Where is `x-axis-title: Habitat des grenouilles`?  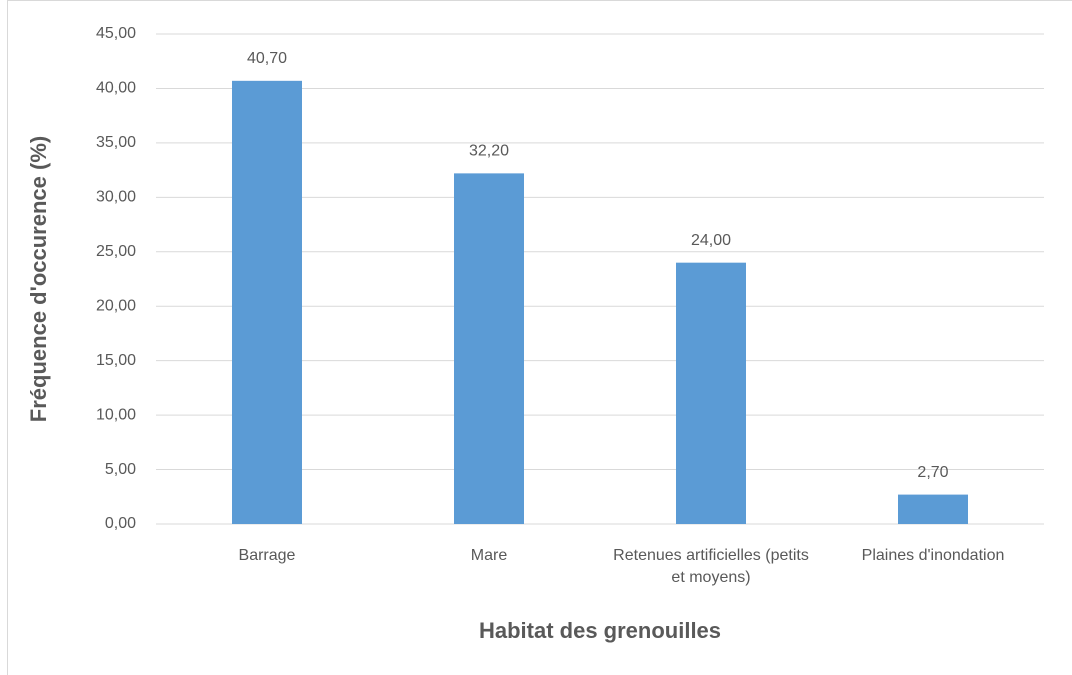
x-axis-title: Habitat des grenouilles is located at coordinates (600, 630).